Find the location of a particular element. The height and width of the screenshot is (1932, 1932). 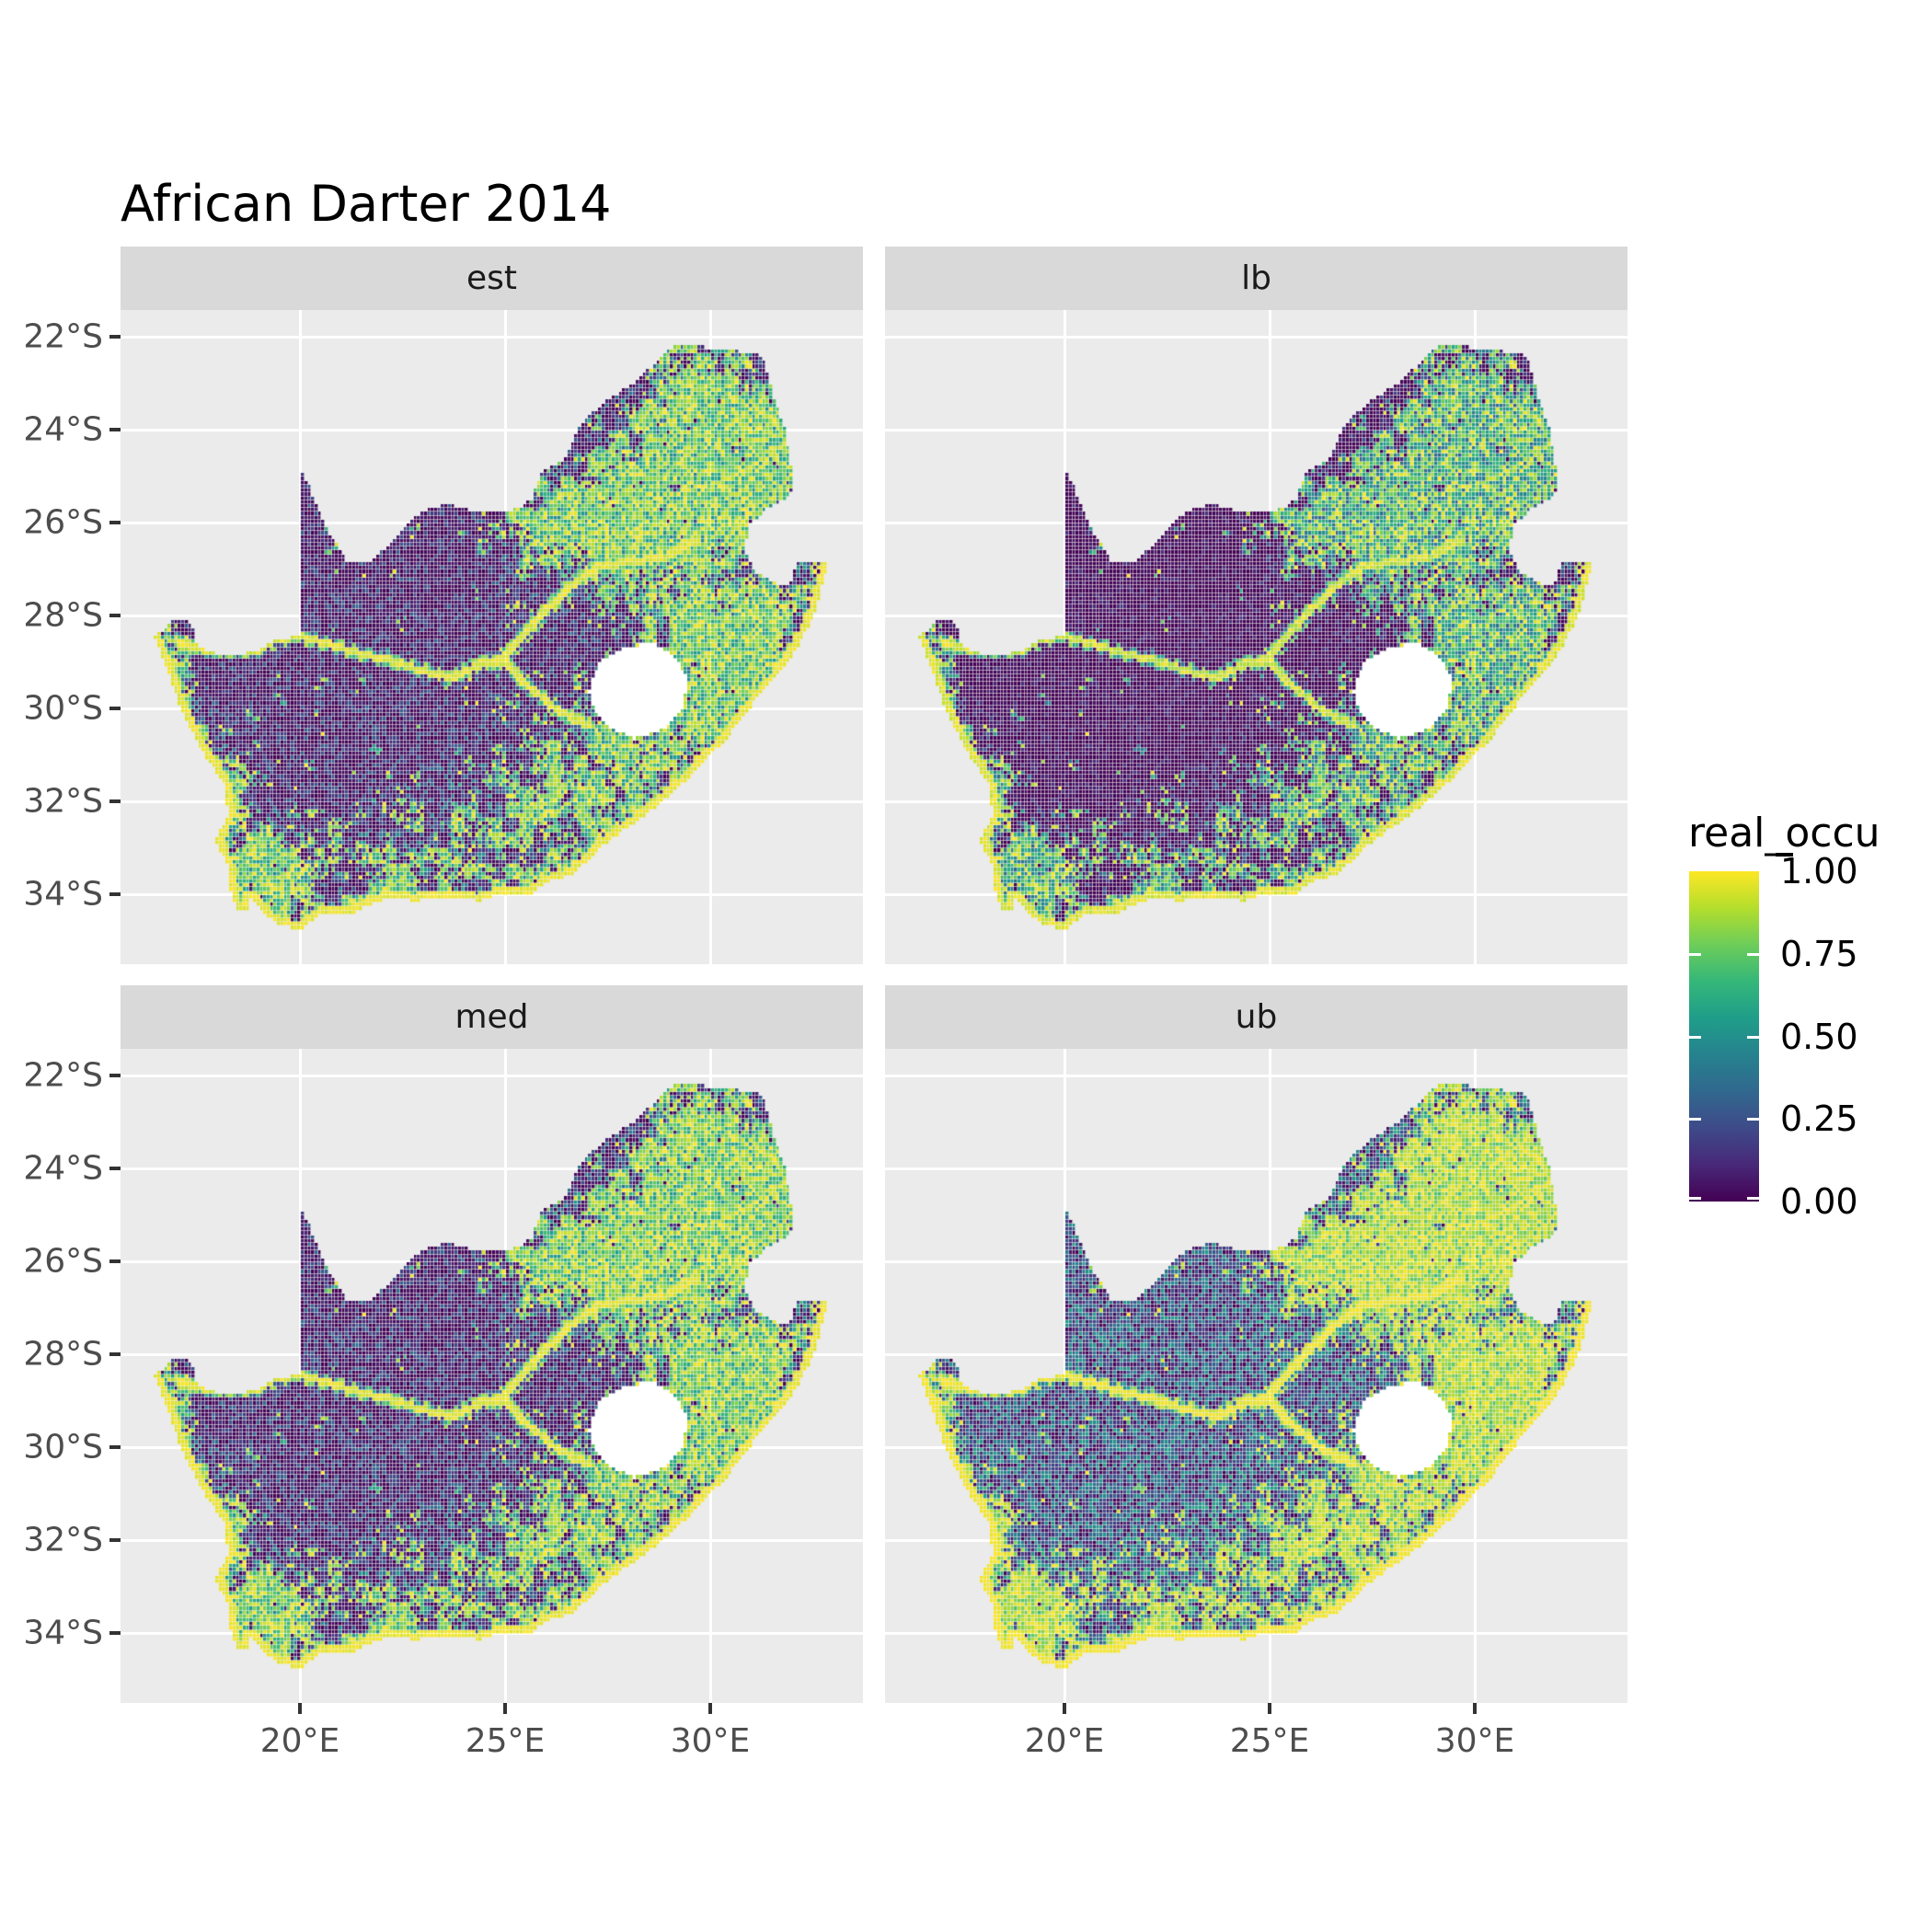

legend-label: 0.25 is located at coordinates (1819, 1118).